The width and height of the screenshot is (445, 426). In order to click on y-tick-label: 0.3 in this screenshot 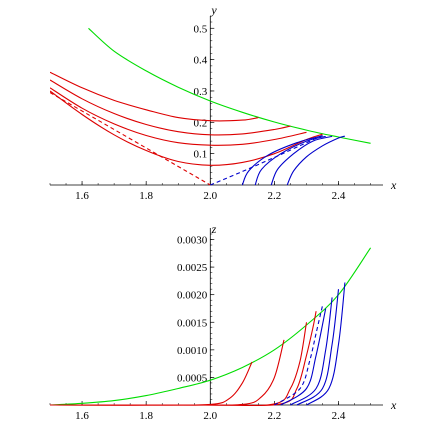, I will do `click(201, 92)`.